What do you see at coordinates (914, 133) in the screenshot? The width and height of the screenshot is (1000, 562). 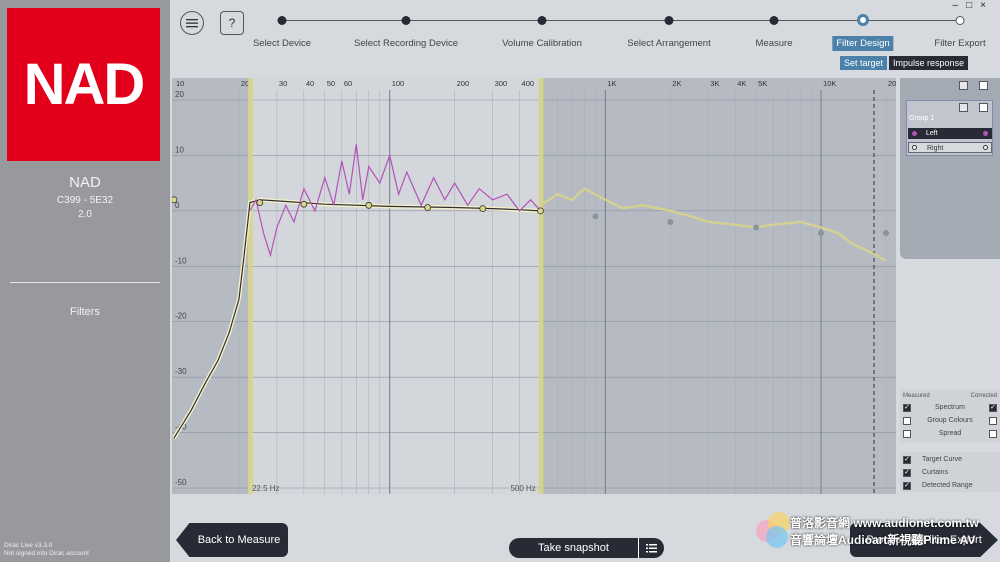 I see `channel-left-color-icon` at bounding box center [914, 133].